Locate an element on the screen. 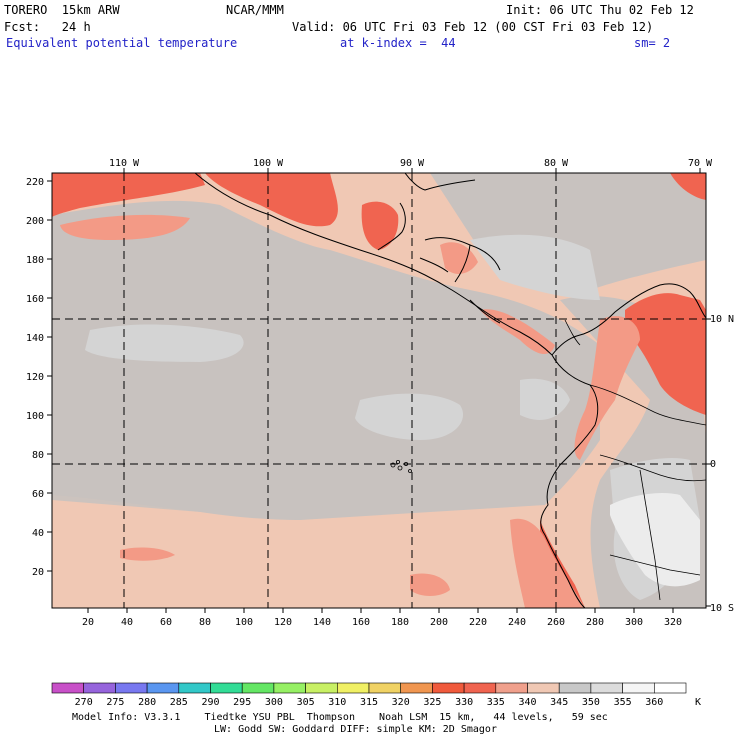  forecast-hour: Fcst: 24 h is located at coordinates (47, 27).